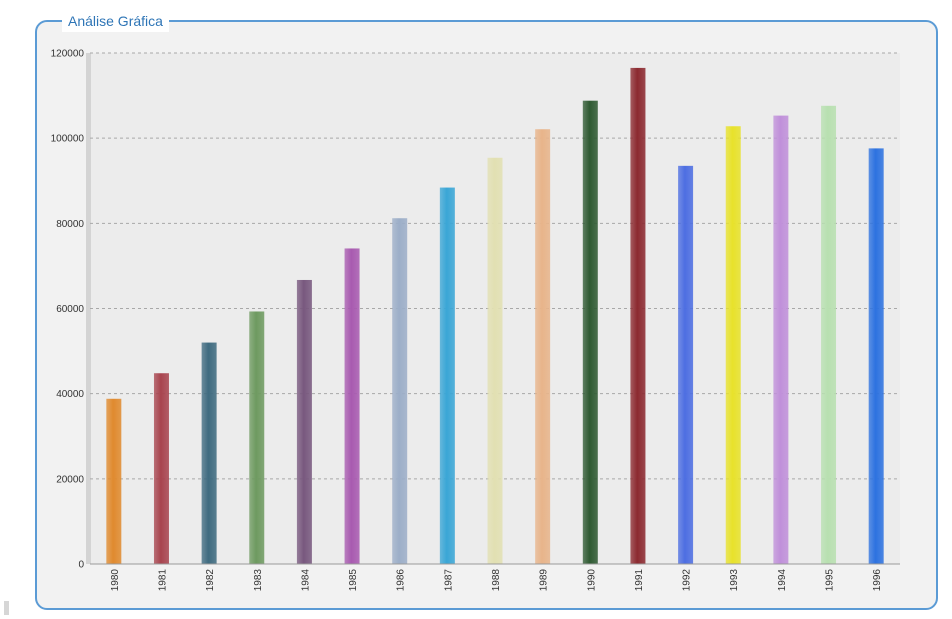  Describe the element at coordinates (114, 481) in the screenshot. I see `bar-1980` at that location.